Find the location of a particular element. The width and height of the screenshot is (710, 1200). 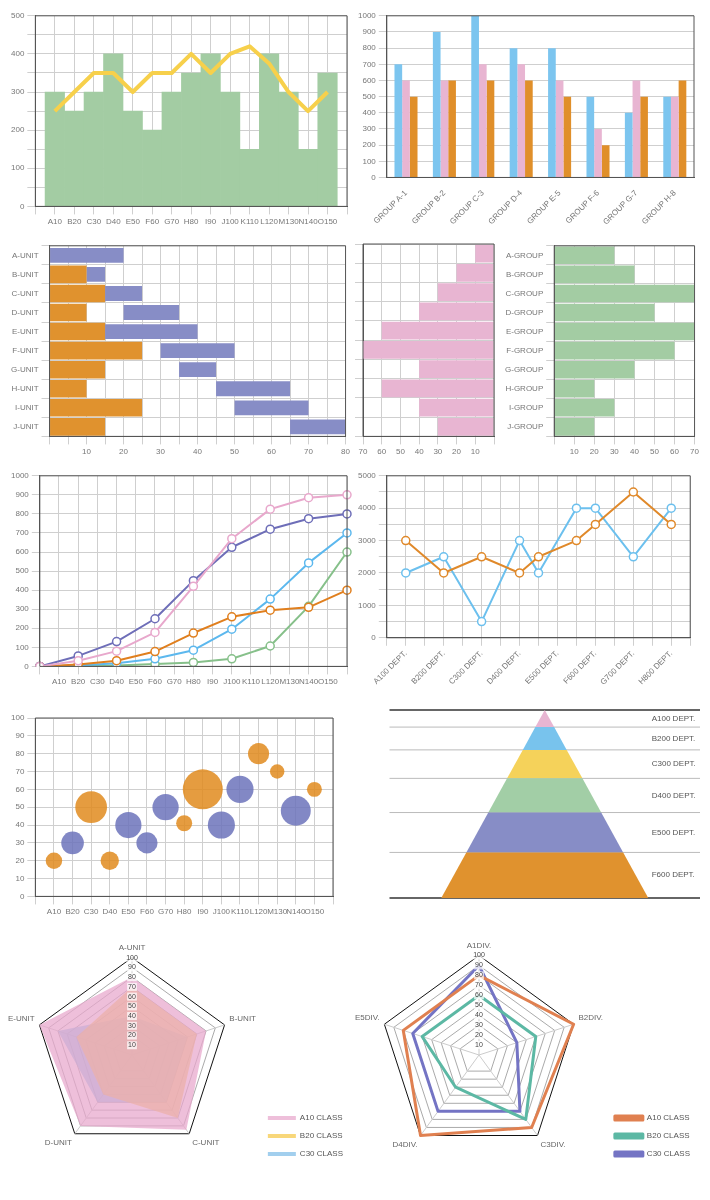

x-tick-label: N140 is located at coordinates (309, 682).